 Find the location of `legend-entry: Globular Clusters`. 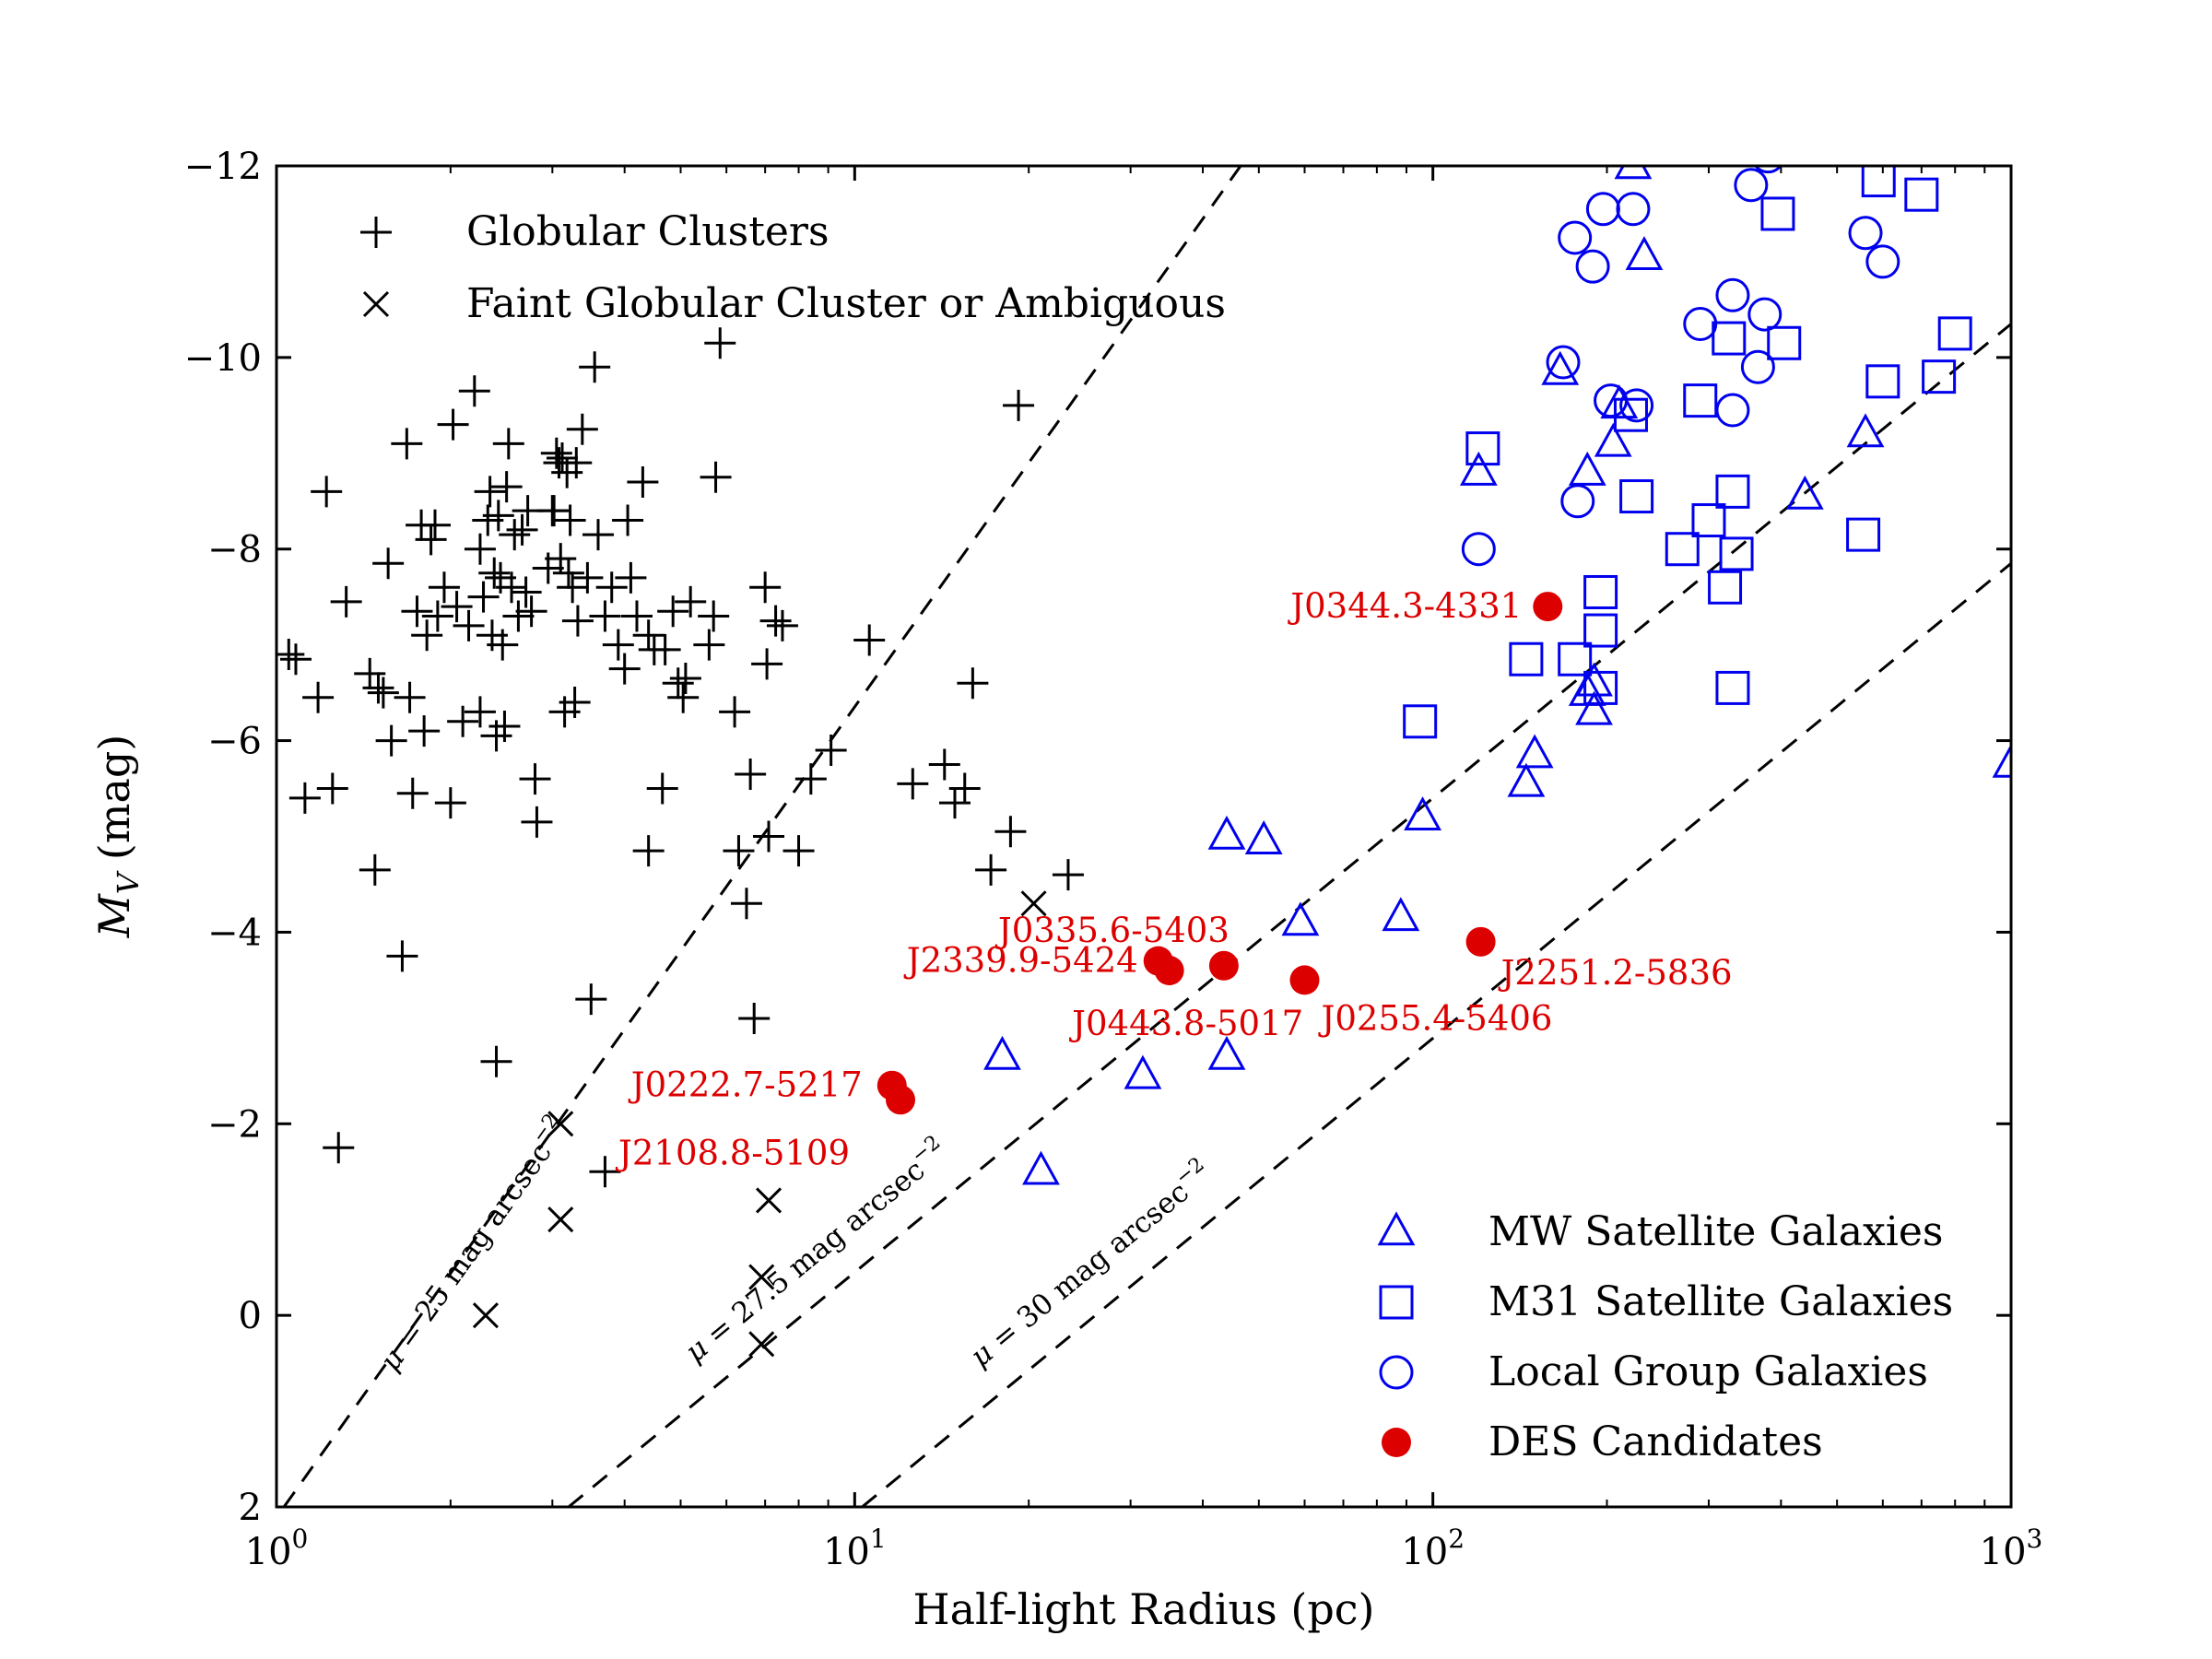

legend-entry: Globular Clusters is located at coordinates (595, 231).